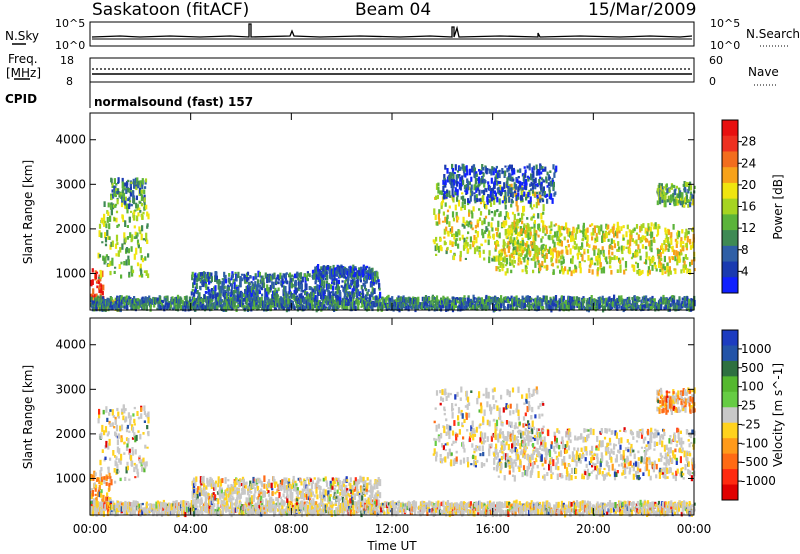 The image size is (800, 554). Describe the element at coordinates (69, 81) in the screenshot. I see `freq-tick-bottom: 8` at that location.